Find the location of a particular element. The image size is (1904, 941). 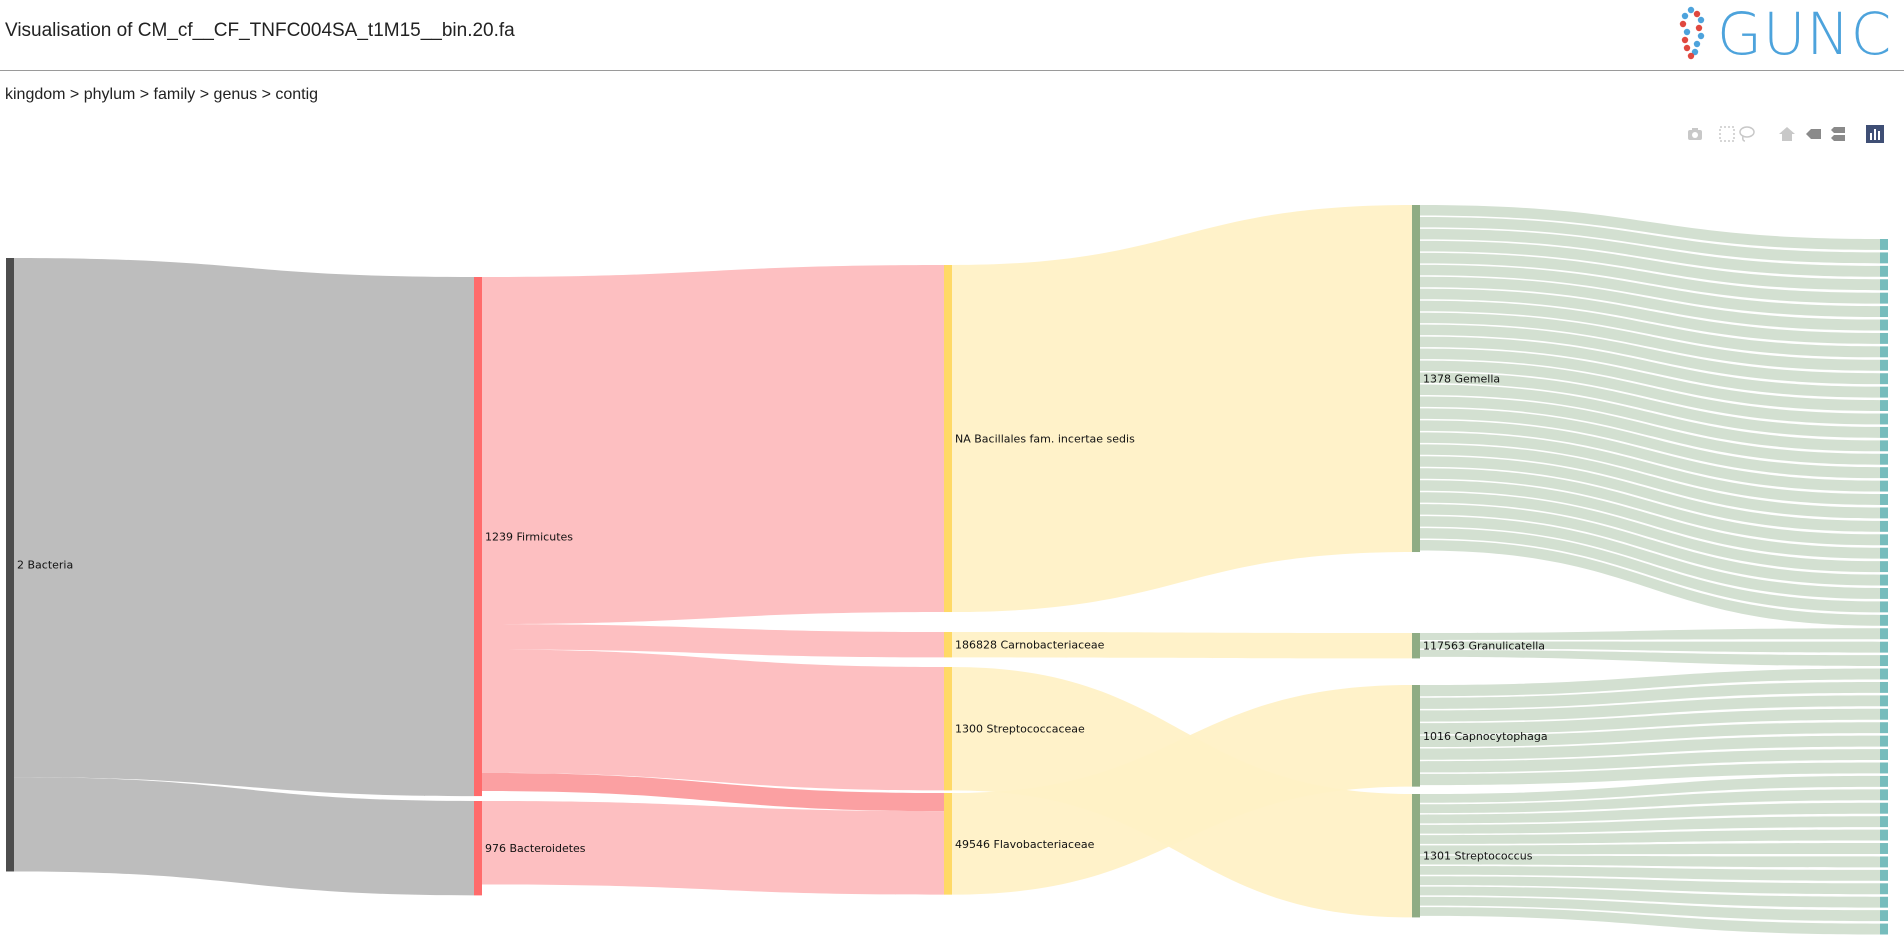

sankey-node-flavobacteriaceae is located at coordinates (948, 844).